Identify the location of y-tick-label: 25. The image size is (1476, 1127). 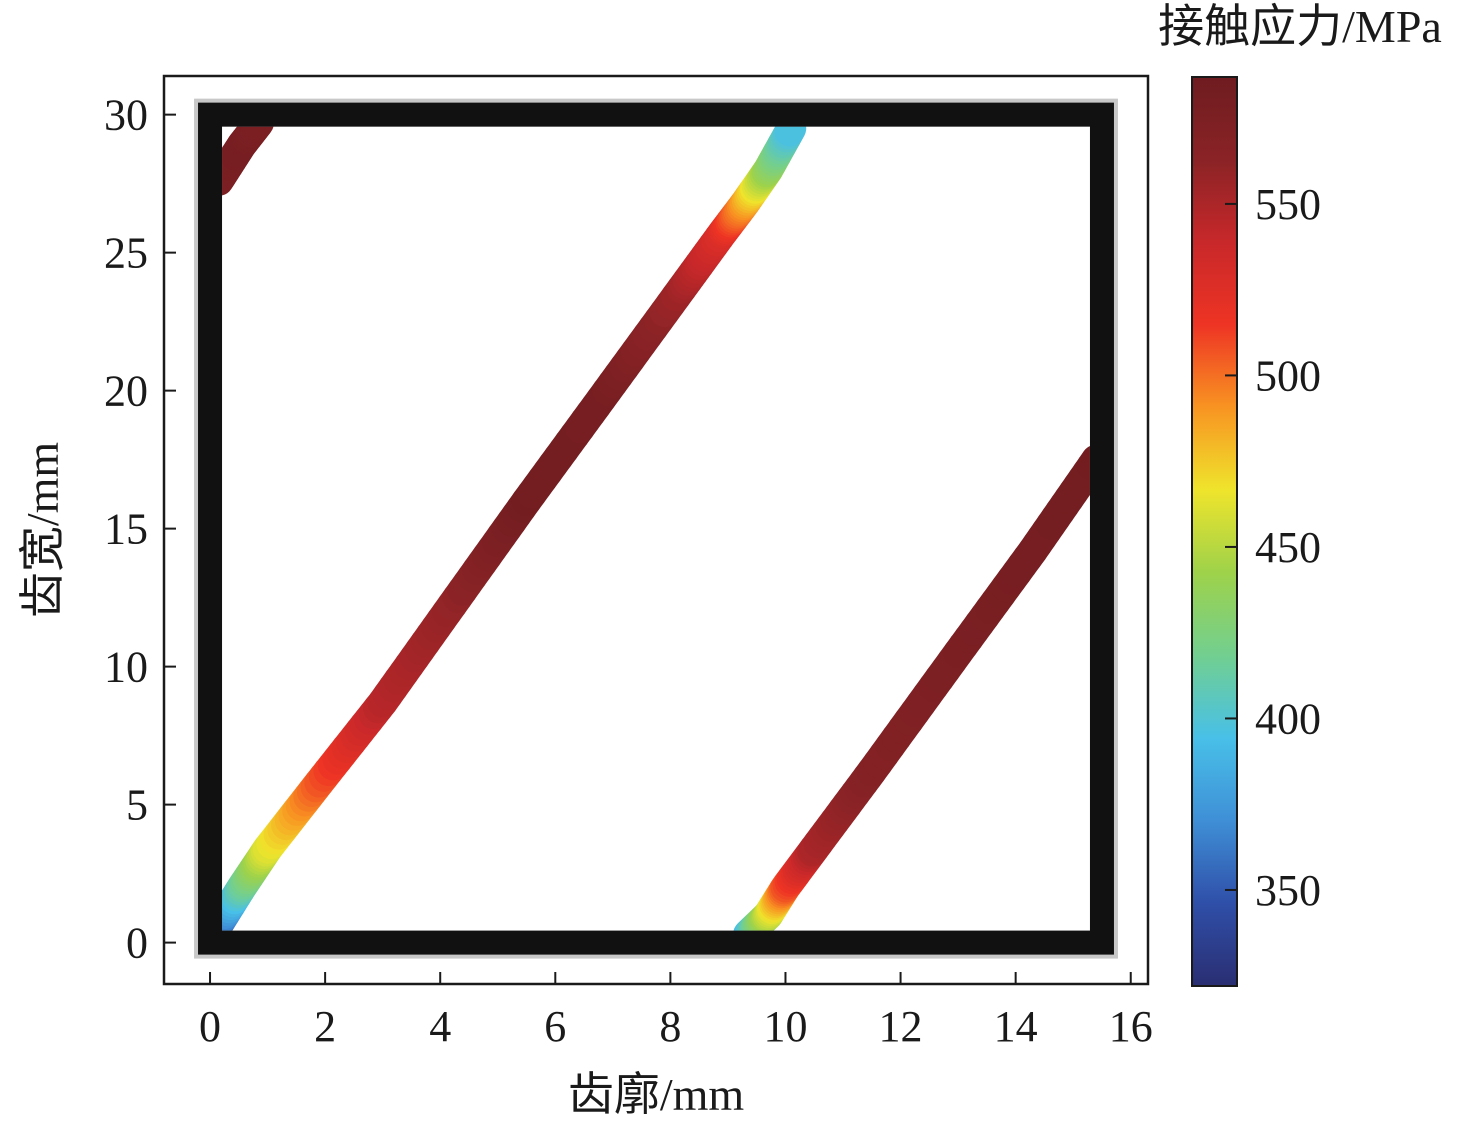
(126, 253).